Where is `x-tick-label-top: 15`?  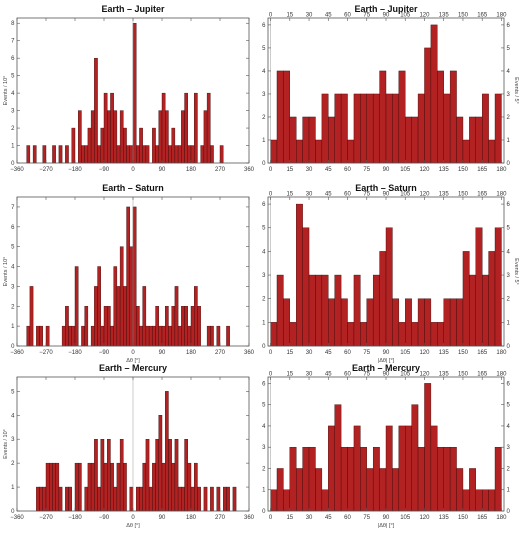 x-tick-label-top: 15 is located at coordinates (289, 375).